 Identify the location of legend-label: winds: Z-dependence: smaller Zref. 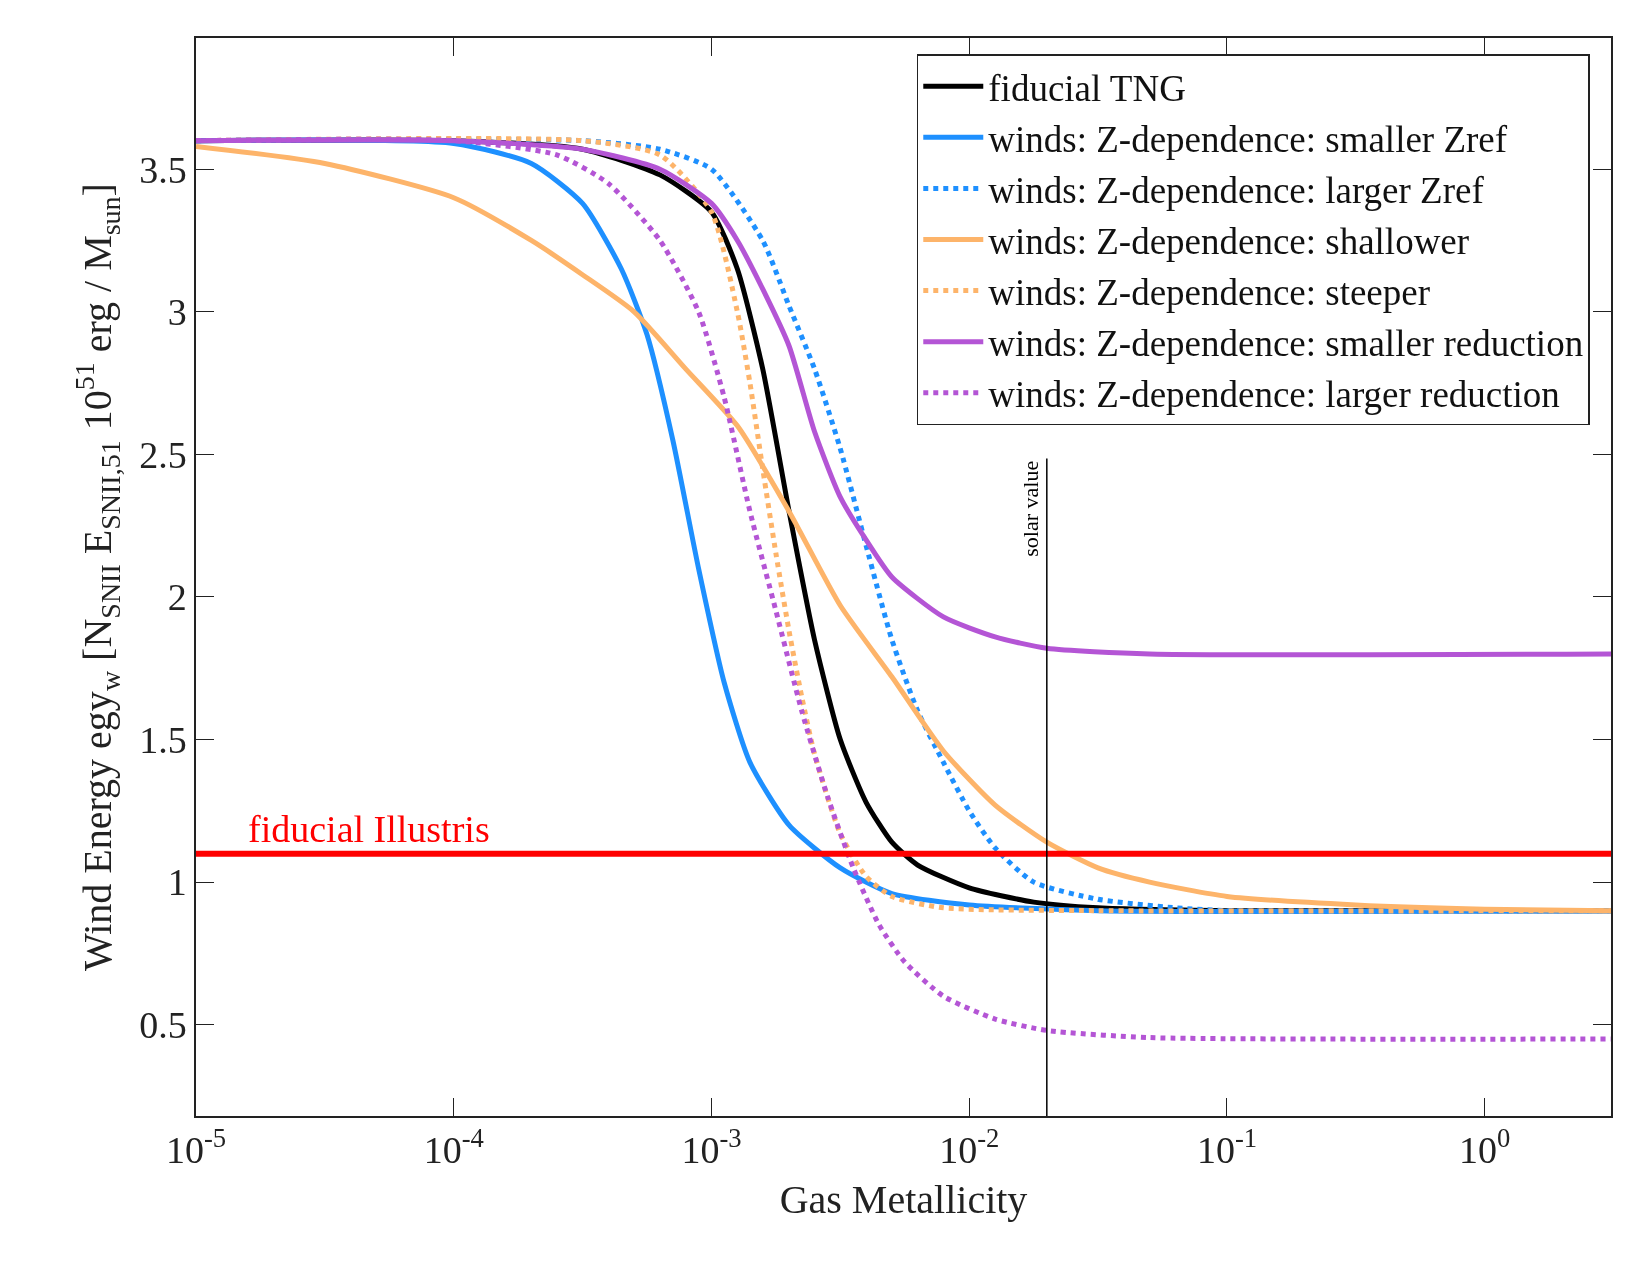
(1248, 139).